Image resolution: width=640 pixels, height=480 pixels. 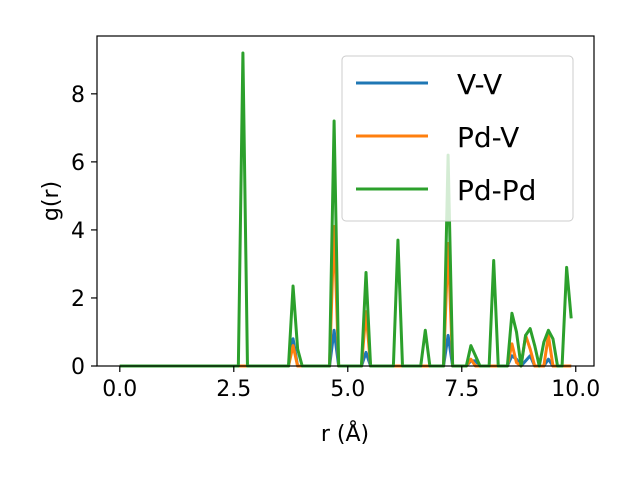 I want to click on legend-label-pd-v: Pd-V, so click(x=488, y=137).